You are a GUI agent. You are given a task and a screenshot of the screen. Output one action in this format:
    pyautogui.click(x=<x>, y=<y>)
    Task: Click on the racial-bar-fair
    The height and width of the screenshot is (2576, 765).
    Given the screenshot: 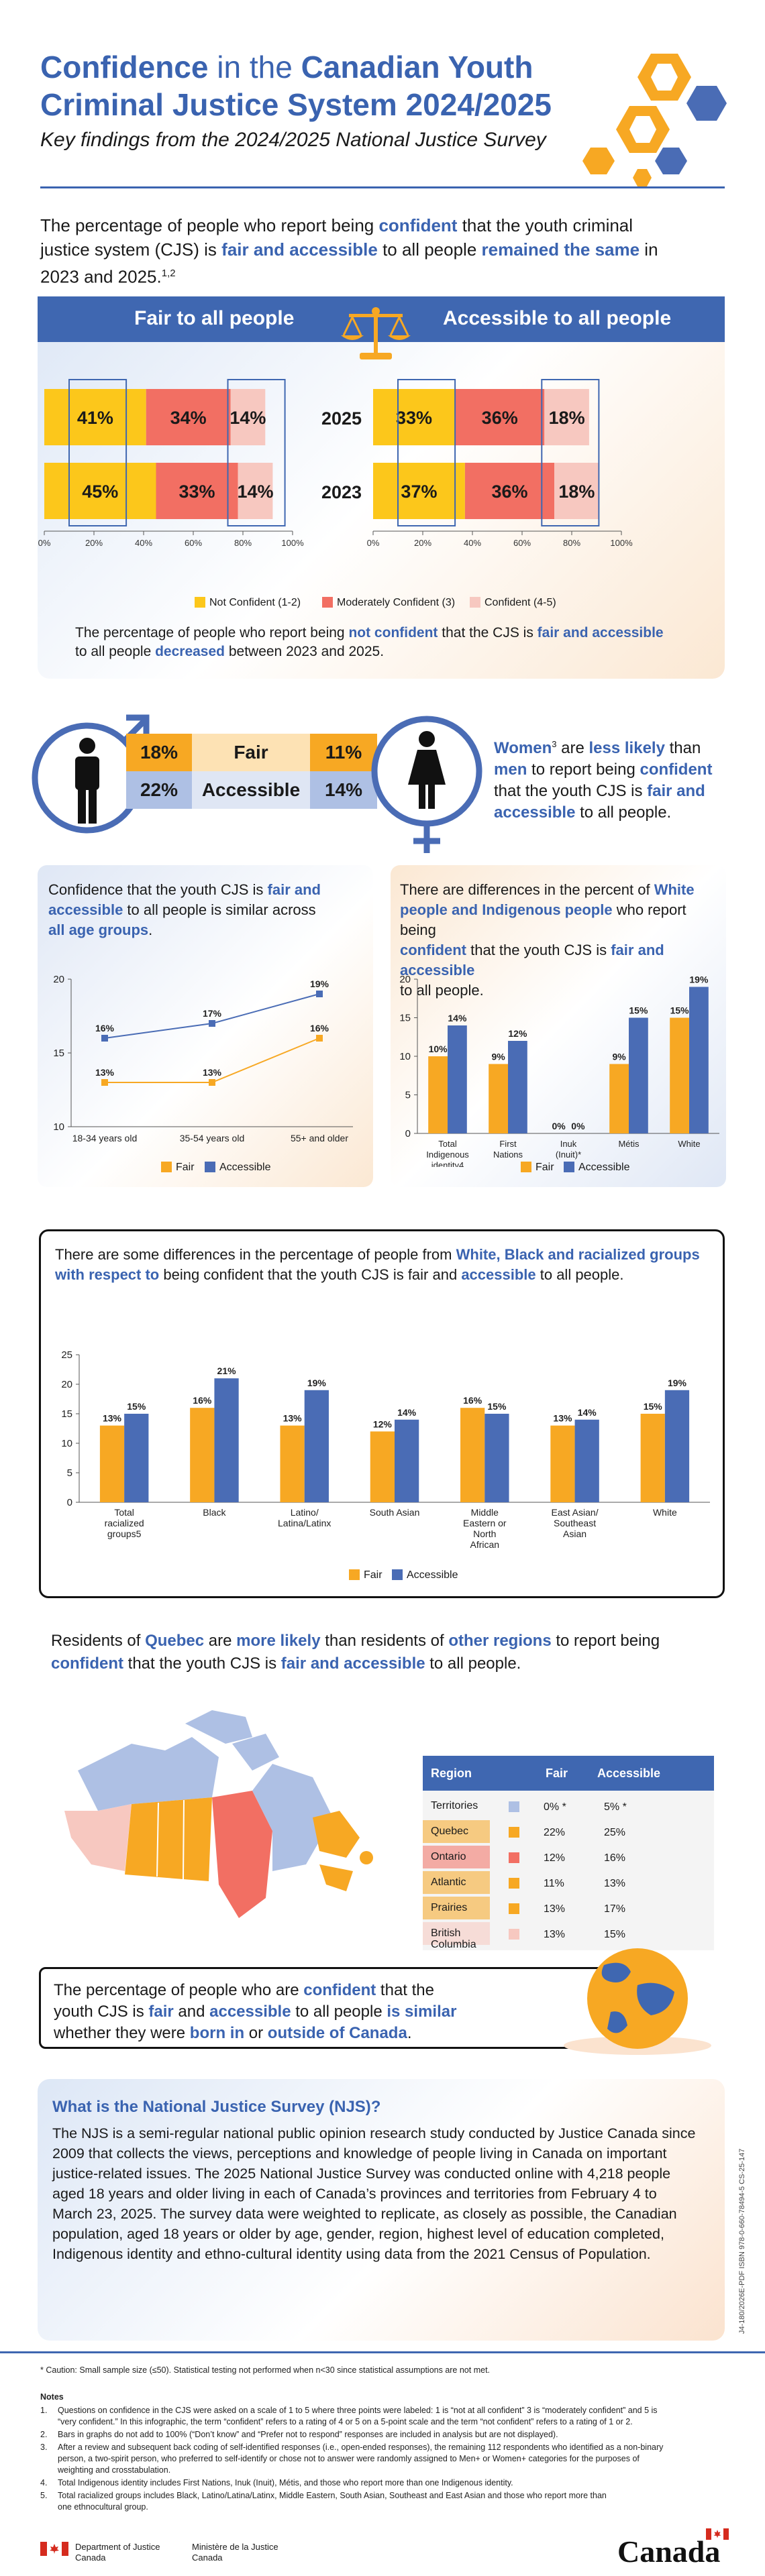 What is the action you would take?
    pyautogui.click(x=652, y=1458)
    